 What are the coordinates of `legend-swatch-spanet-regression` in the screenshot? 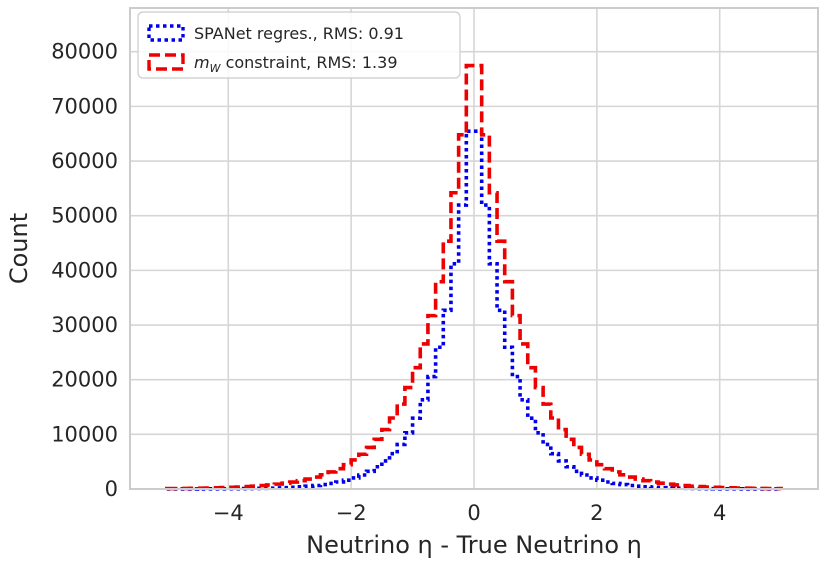 It's located at (166, 33).